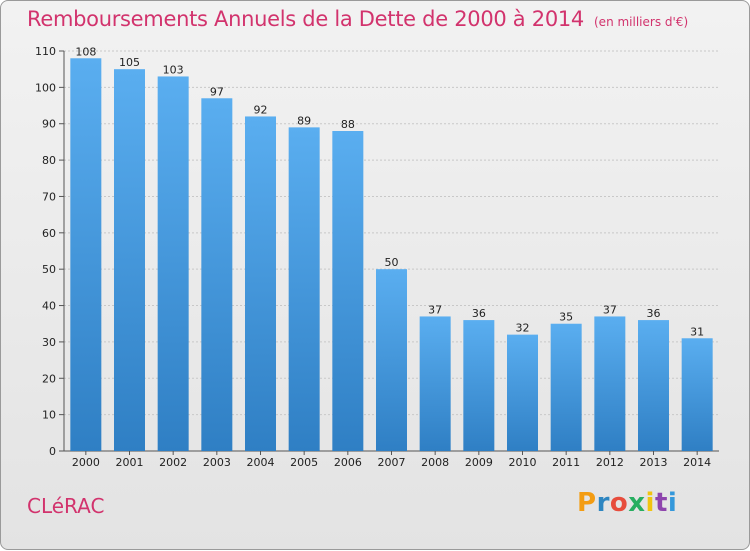  I want to click on bar-2008, so click(435, 383).